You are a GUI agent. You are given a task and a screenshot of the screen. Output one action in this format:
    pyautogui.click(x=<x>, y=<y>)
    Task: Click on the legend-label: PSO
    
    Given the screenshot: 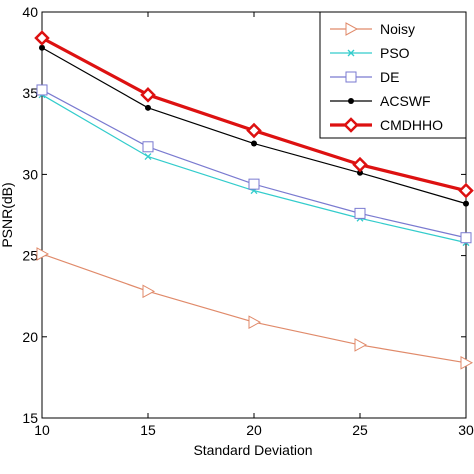 What is the action you would take?
    pyautogui.click(x=395, y=53)
    